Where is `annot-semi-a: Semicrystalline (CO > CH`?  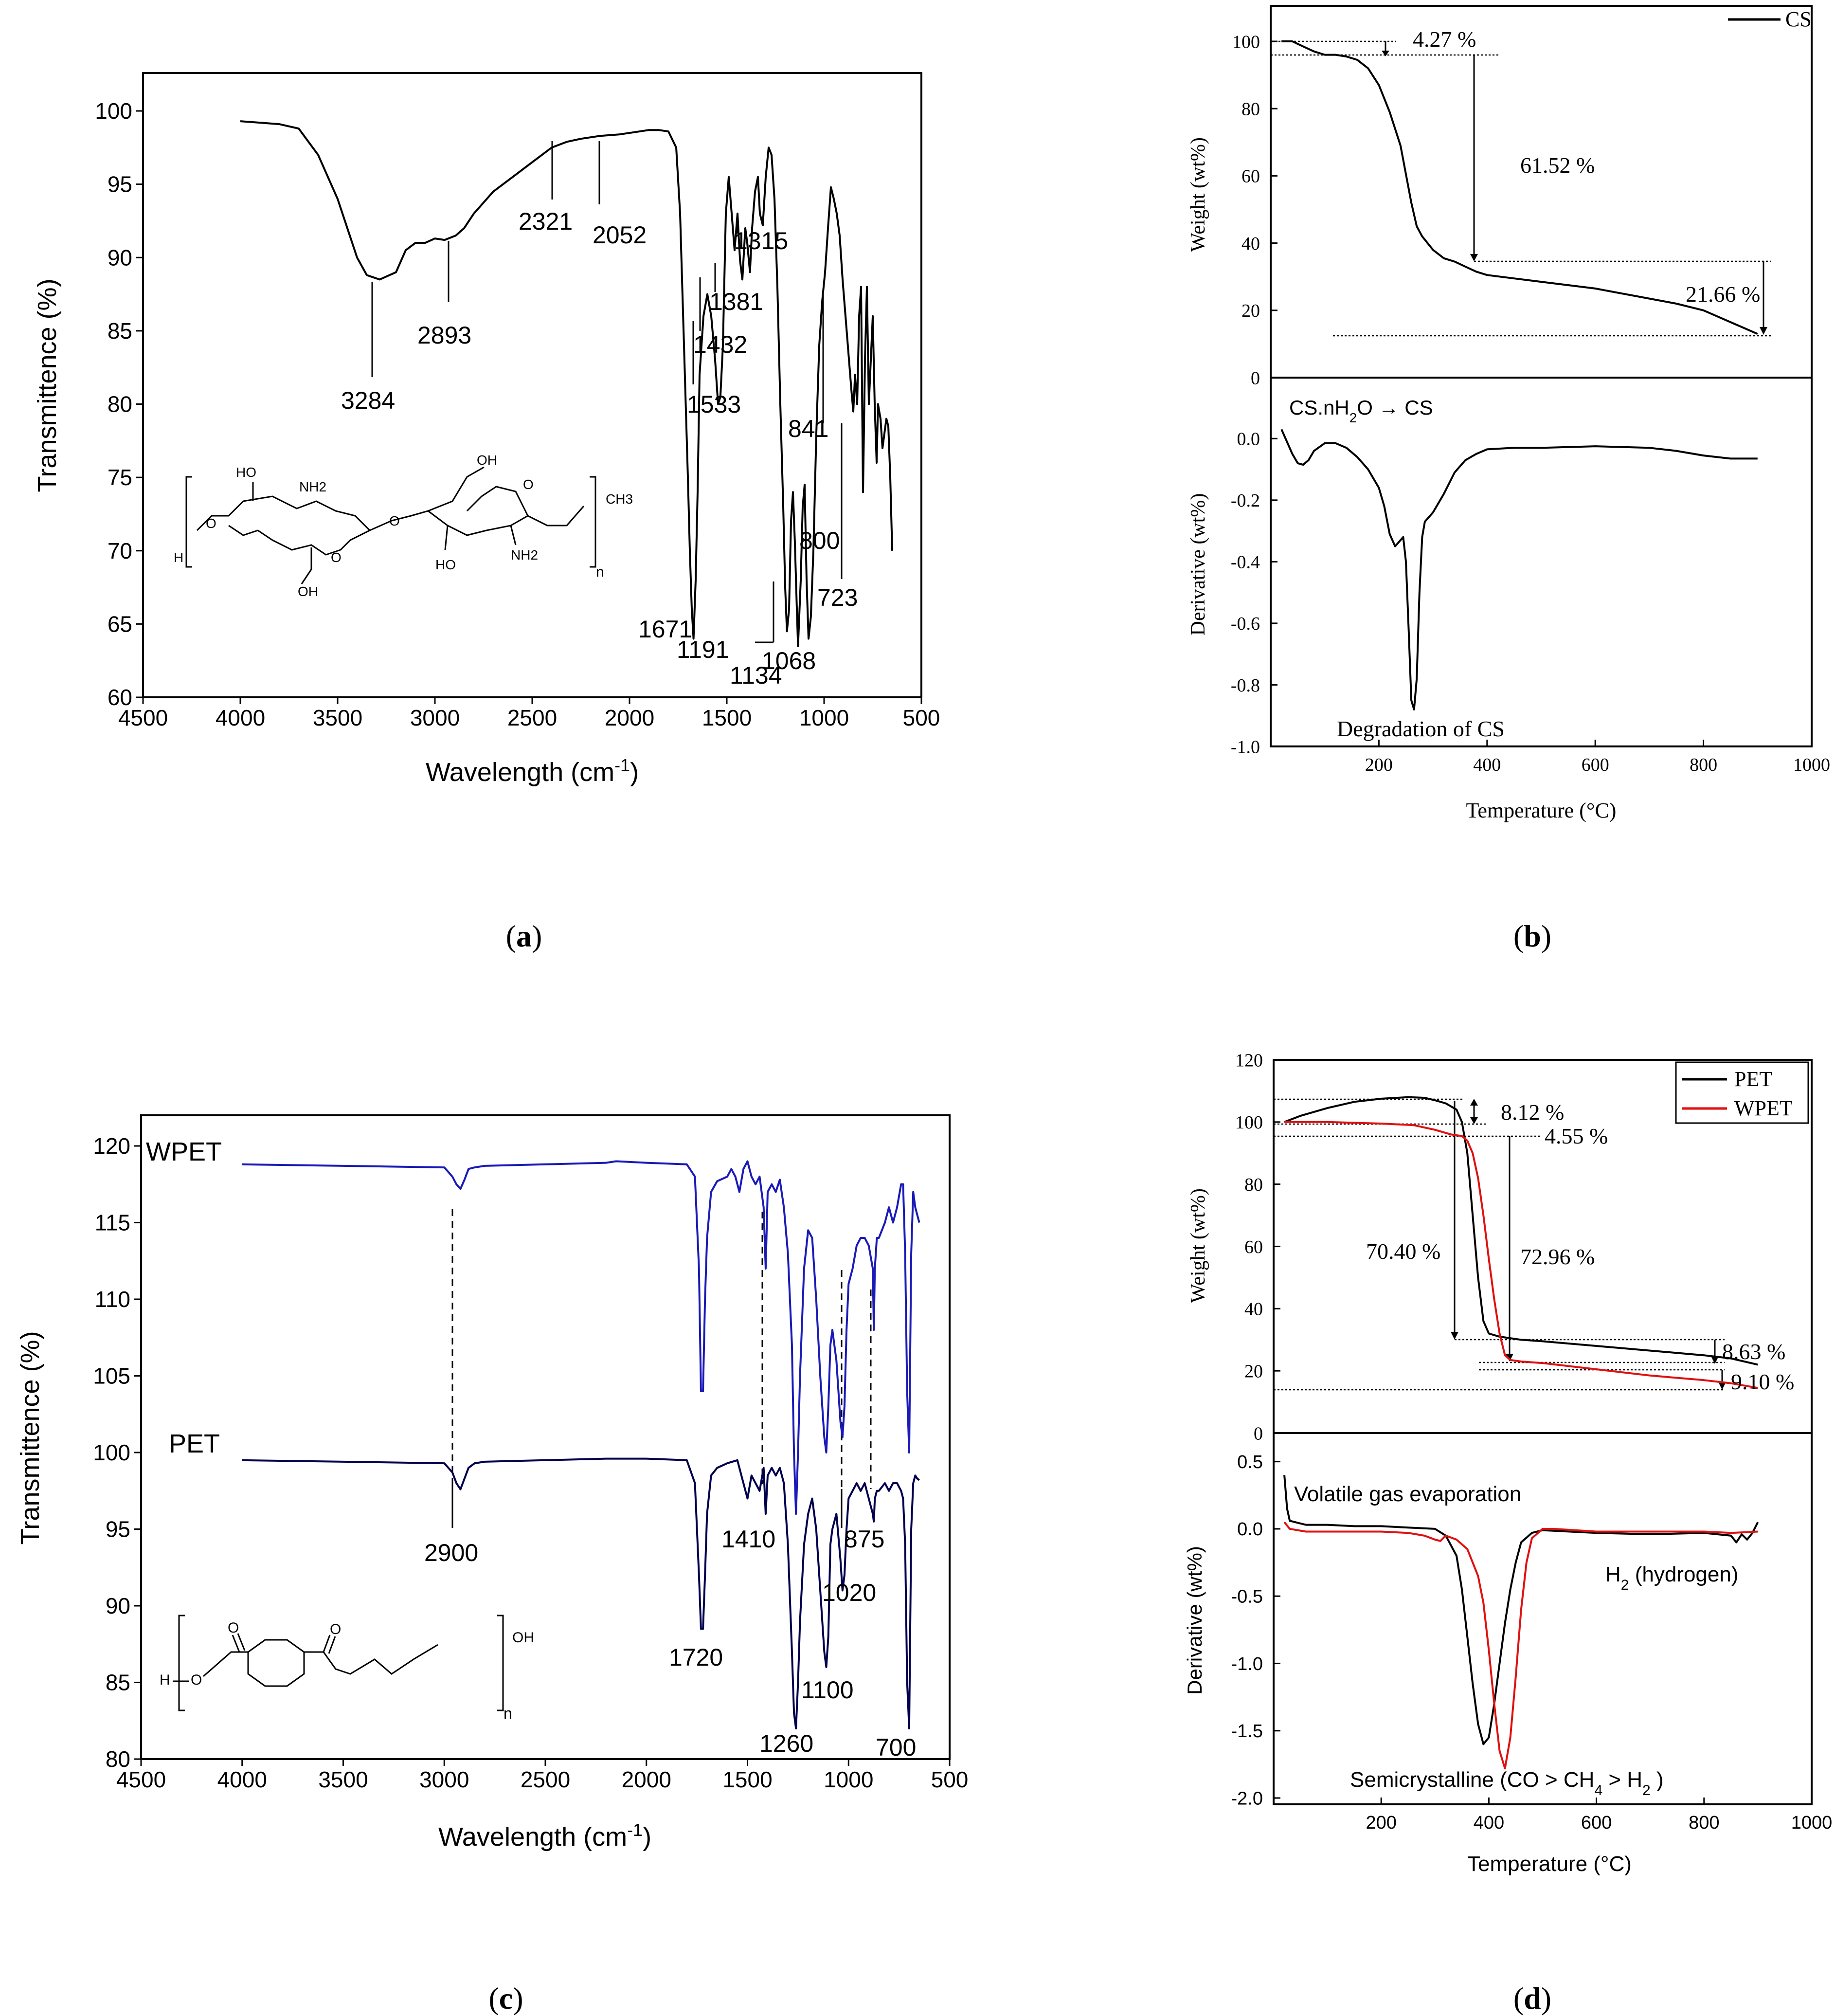
annot-semi-a: Semicrystalline (CO > CH is located at coordinates (1472, 1780).